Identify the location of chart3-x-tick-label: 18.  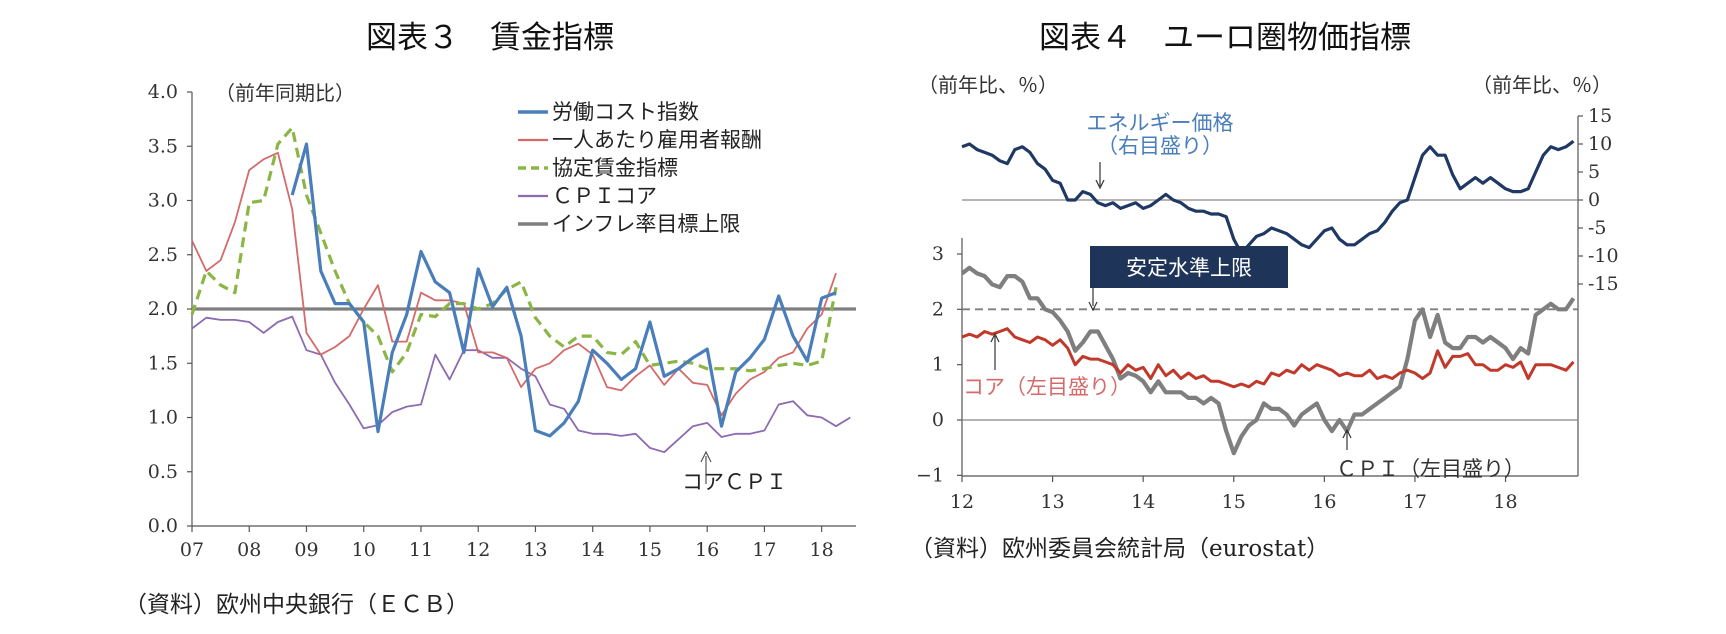
(822, 550).